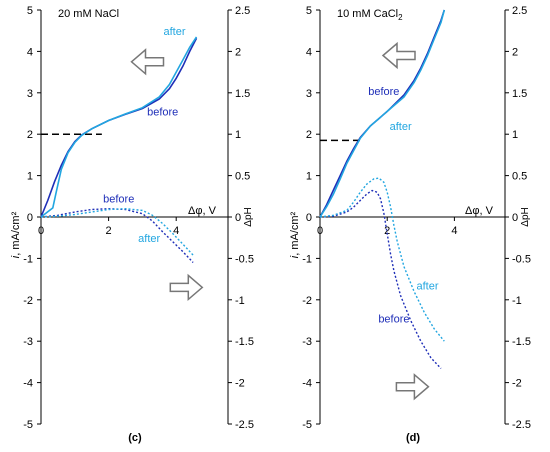  I want to click on condition-label-text: 20 mM NaCl, so click(88, 14).